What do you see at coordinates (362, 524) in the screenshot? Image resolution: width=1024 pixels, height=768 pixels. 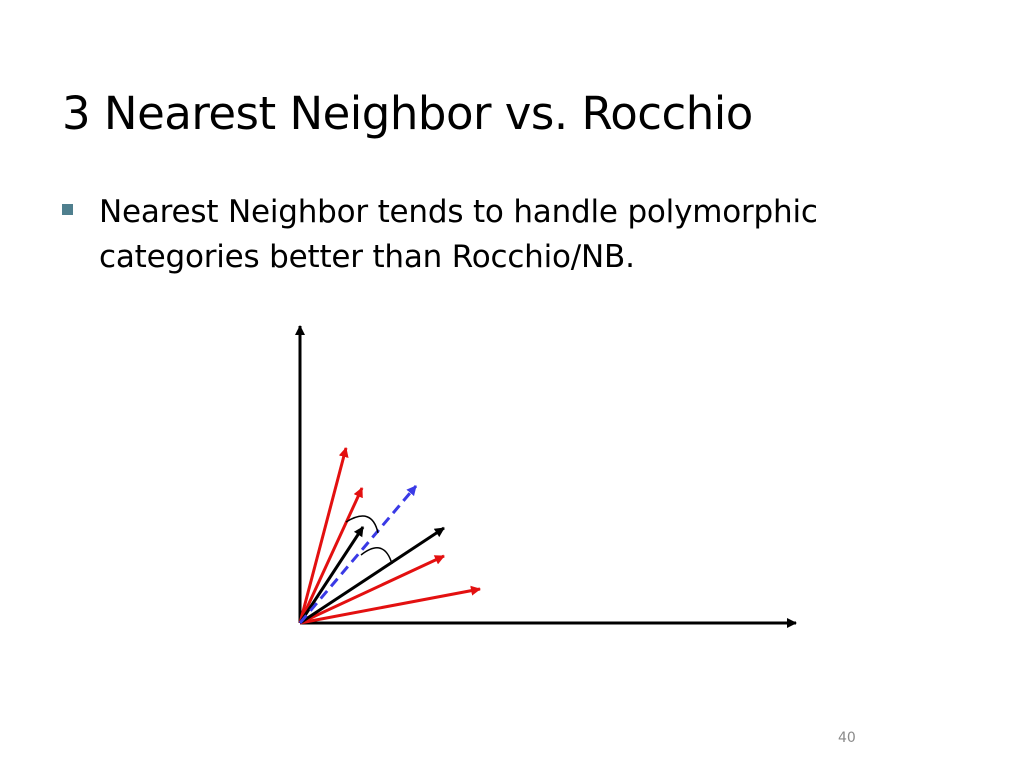 I see `angle-arc-upper` at bounding box center [362, 524].